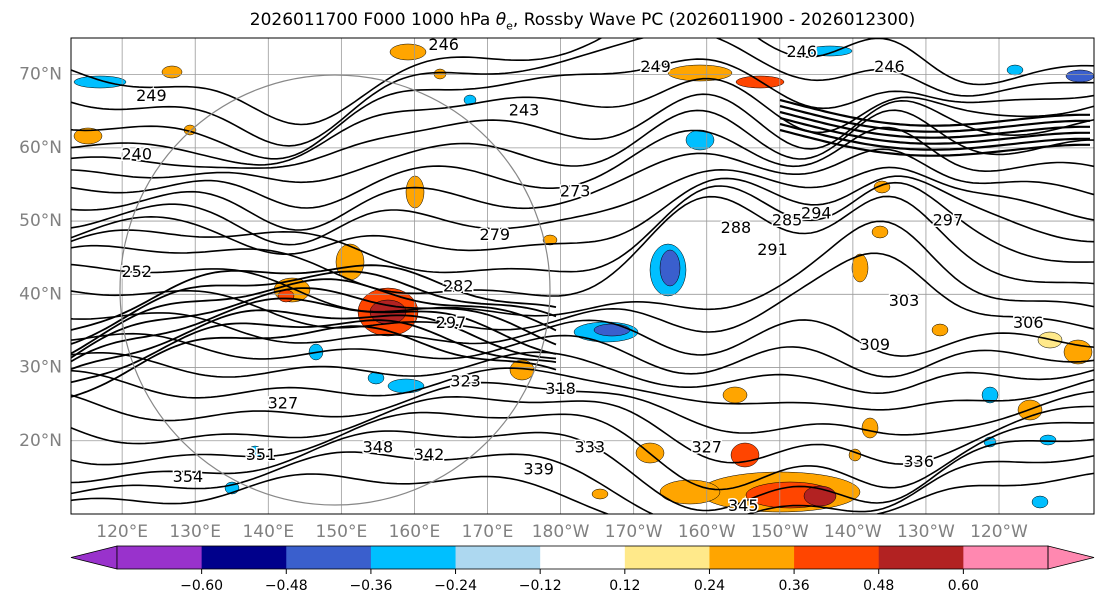 The image size is (1105, 606). What do you see at coordinates (122, 532) in the screenshot?
I see `x-tick-label: 120°E` at bounding box center [122, 532].